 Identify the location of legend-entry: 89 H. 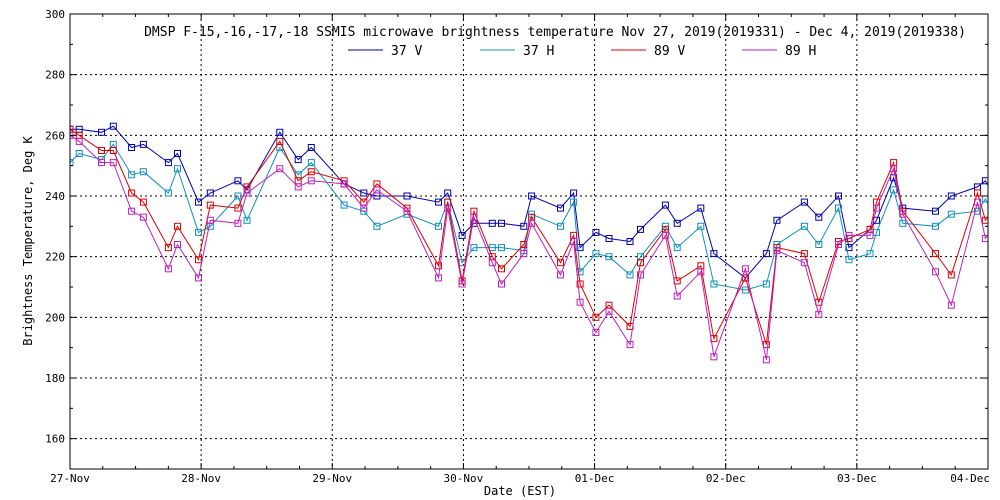
(779, 51).